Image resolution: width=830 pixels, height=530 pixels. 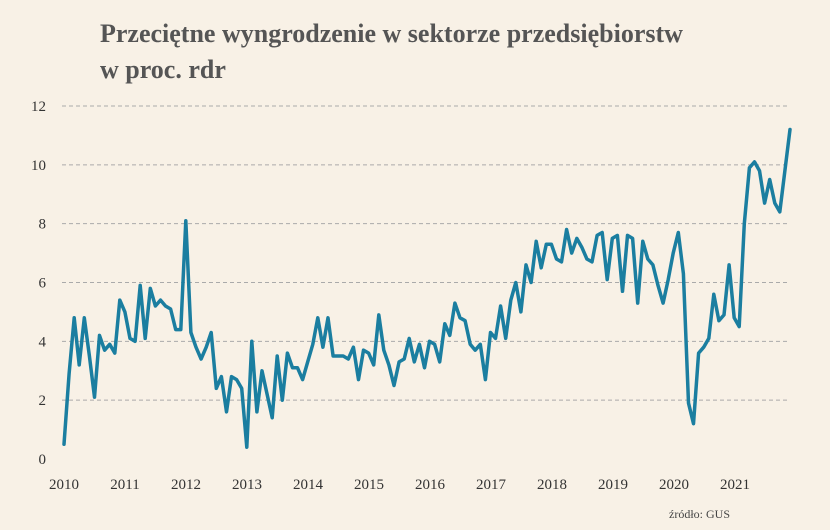 I want to click on y-tick-label: 10, so click(x=38, y=166).